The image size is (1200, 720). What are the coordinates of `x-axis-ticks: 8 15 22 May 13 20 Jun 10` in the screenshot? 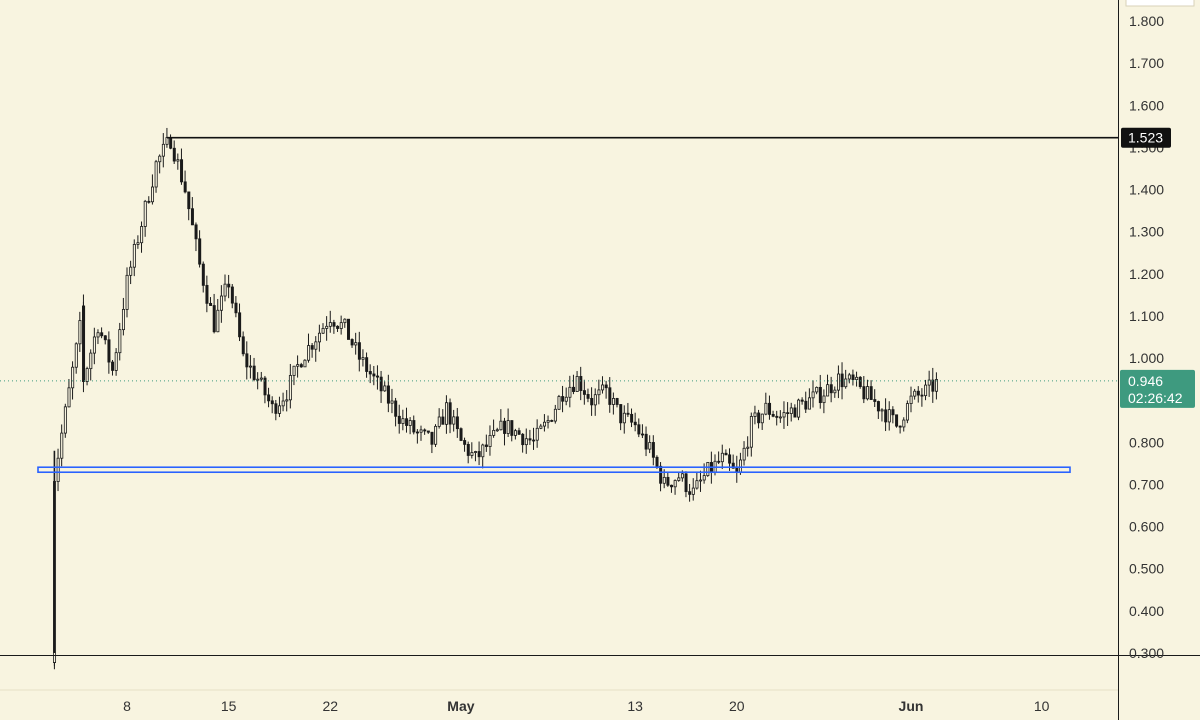 It's located at (586, 706).